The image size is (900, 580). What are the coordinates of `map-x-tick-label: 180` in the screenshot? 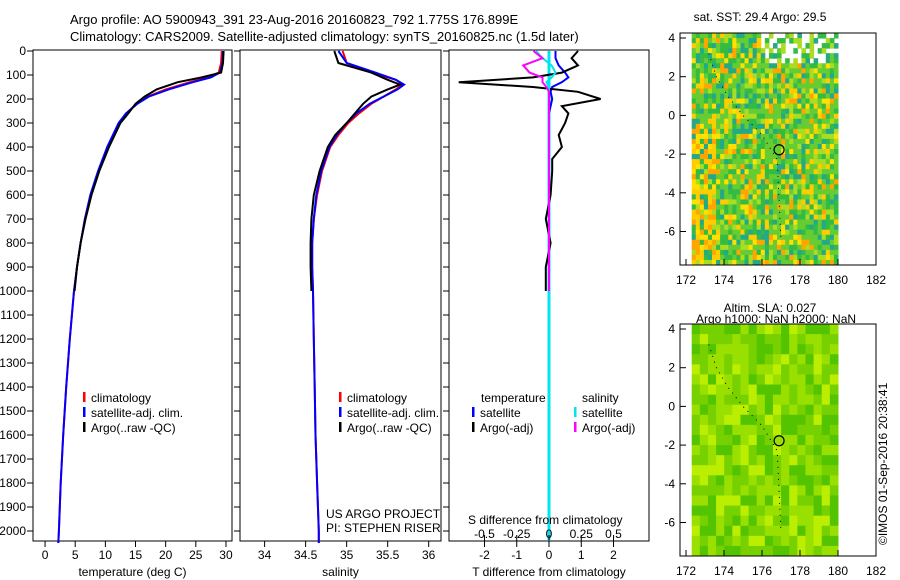 It's located at (838, 571).